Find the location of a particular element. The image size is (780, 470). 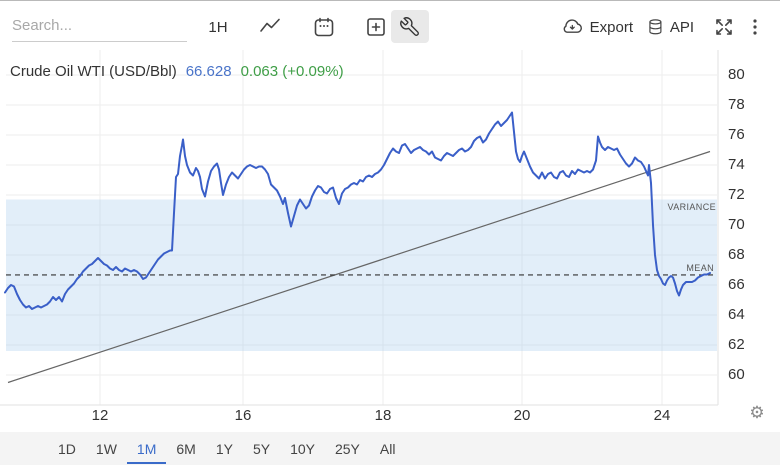

price-change: 0.063 (+0.09%) is located at coordinates (292, 71).